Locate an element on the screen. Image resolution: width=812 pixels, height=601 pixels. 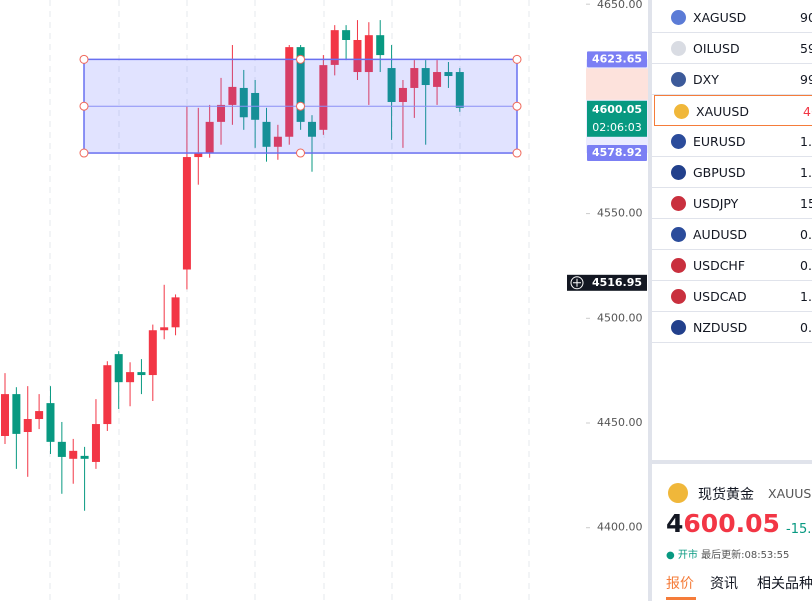
watchlist-row: AUDUSD 0.6 is located at coordinates (732, 234).